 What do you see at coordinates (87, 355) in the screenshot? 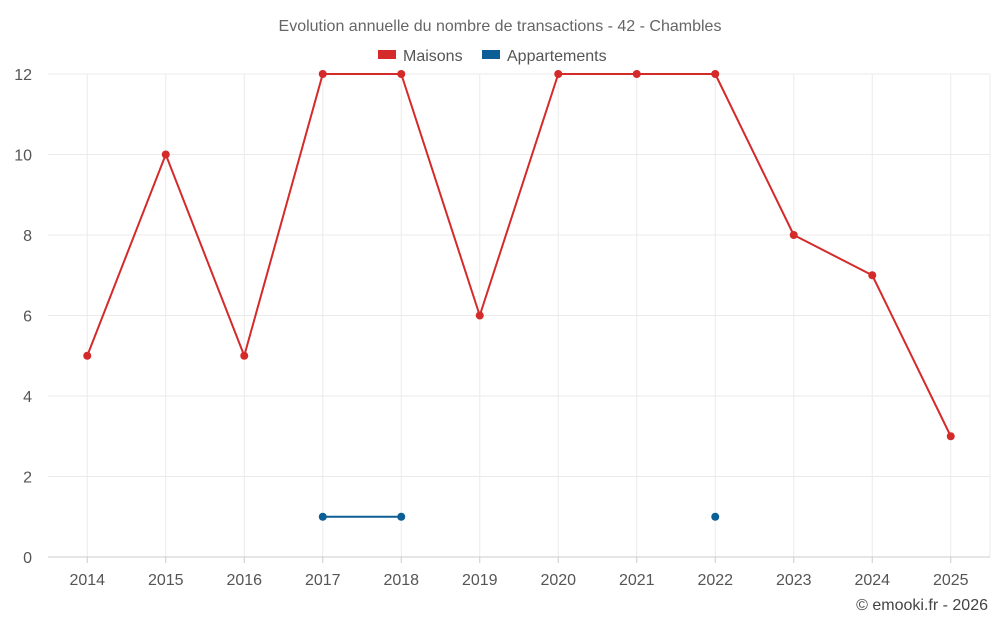
I see `data-point-maisons-2014` at bounding box center [87, 355].